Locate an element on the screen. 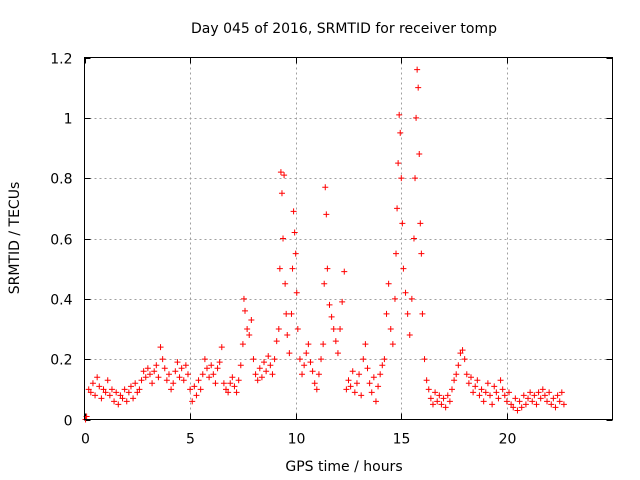 The image size is (640, 480). y-axis-label: SRMTID / TECUs is located at coordinates (15, 238).